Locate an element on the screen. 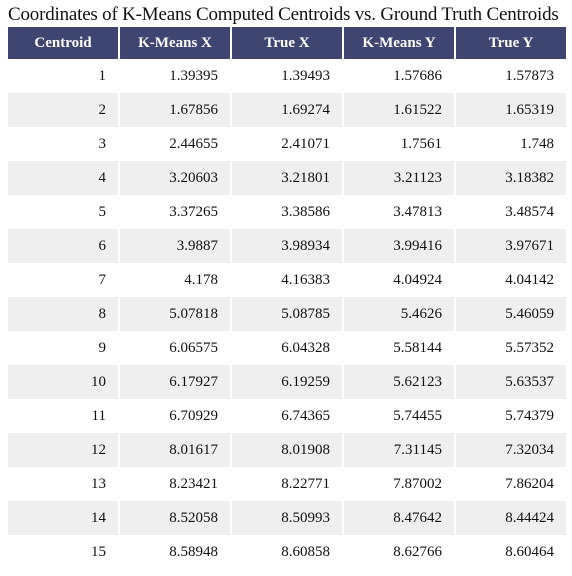 This screenshot has height=576, width=572. table-row: 3 2.44655 2.41071 1.7561 1.748 is located at coordinates (287, 144).